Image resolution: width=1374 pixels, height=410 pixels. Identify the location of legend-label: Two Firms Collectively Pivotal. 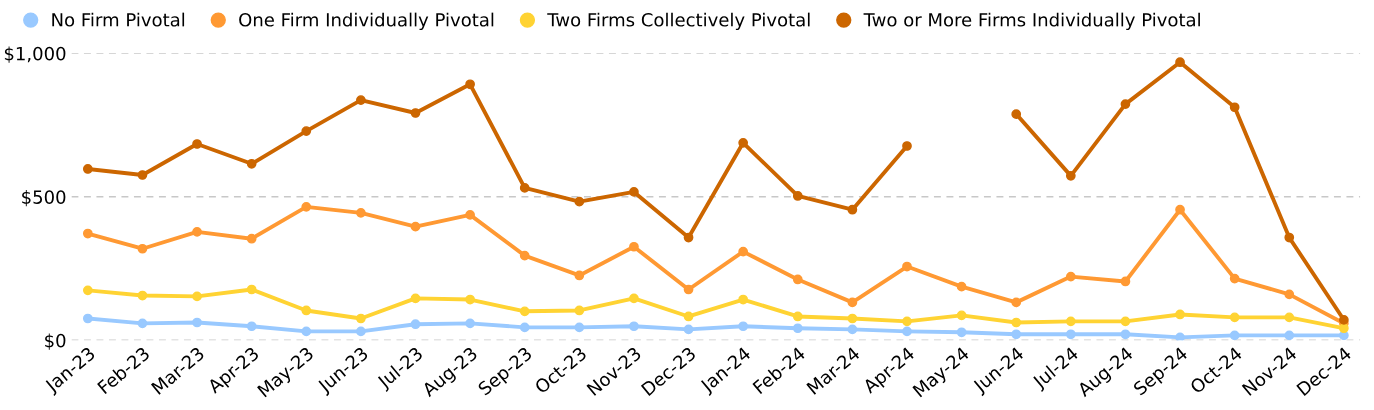
(678, 21).